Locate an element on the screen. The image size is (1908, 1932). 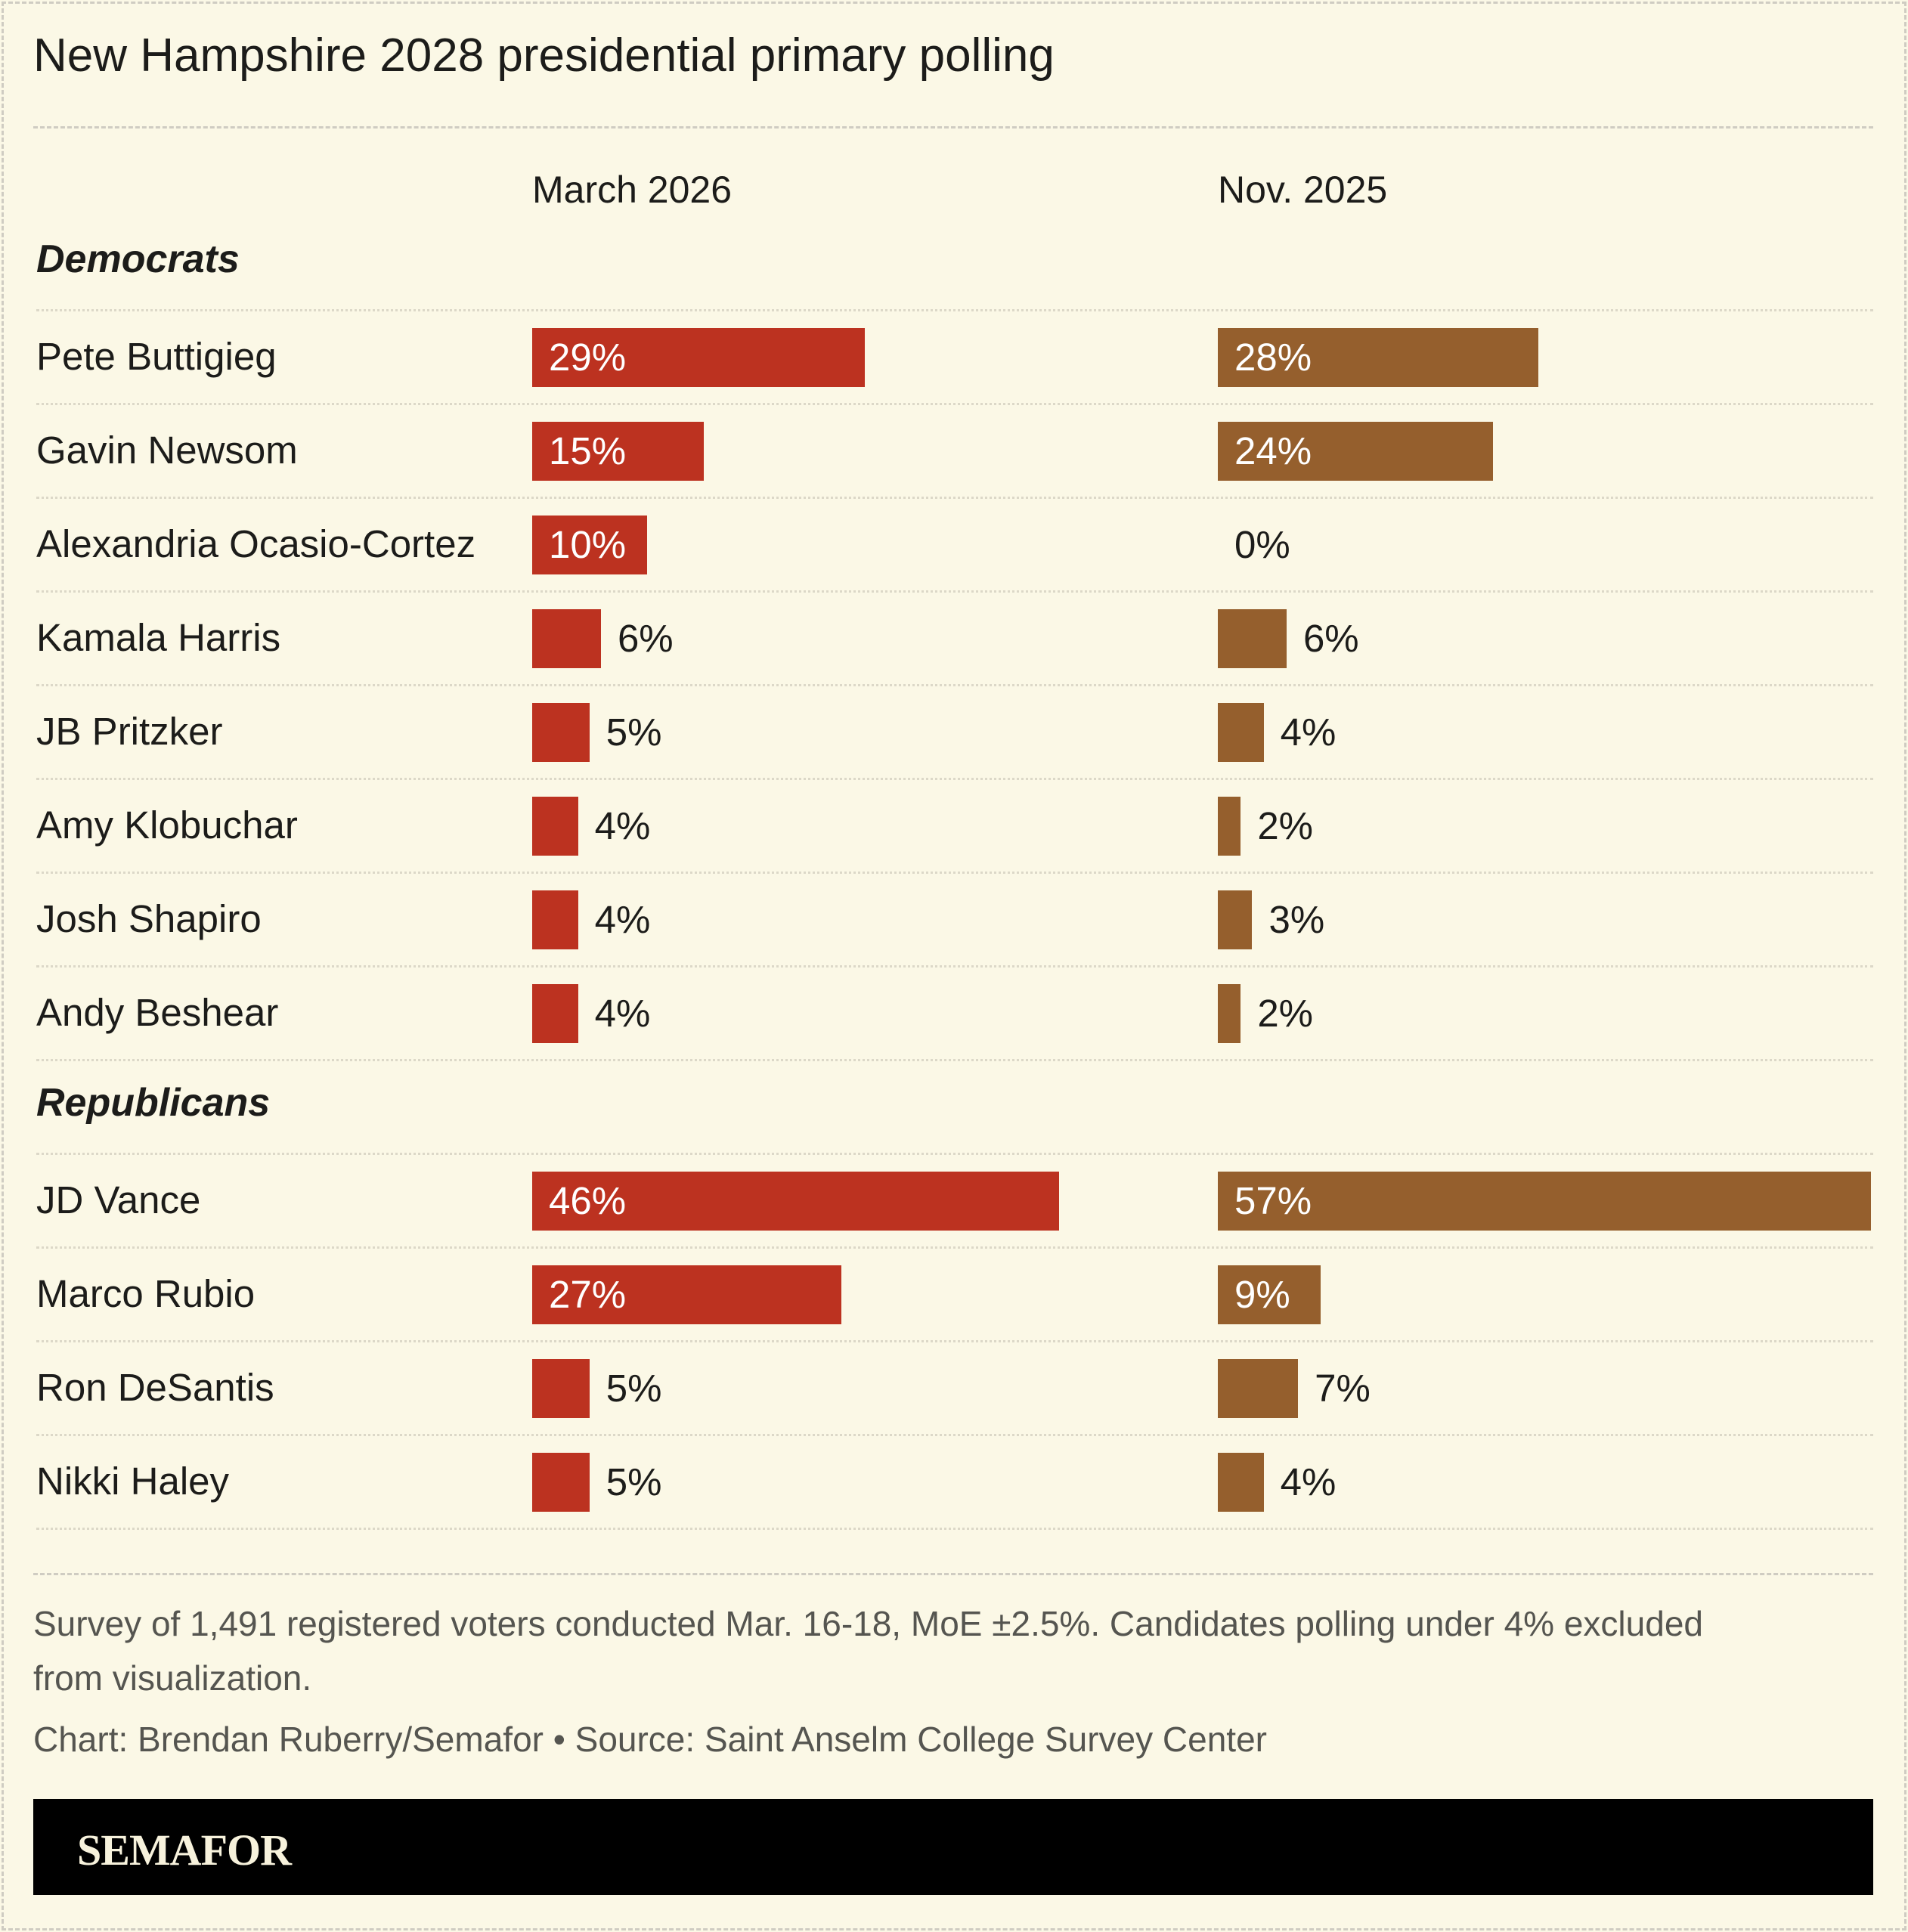
title-divider is located at coordinates (953, 127).